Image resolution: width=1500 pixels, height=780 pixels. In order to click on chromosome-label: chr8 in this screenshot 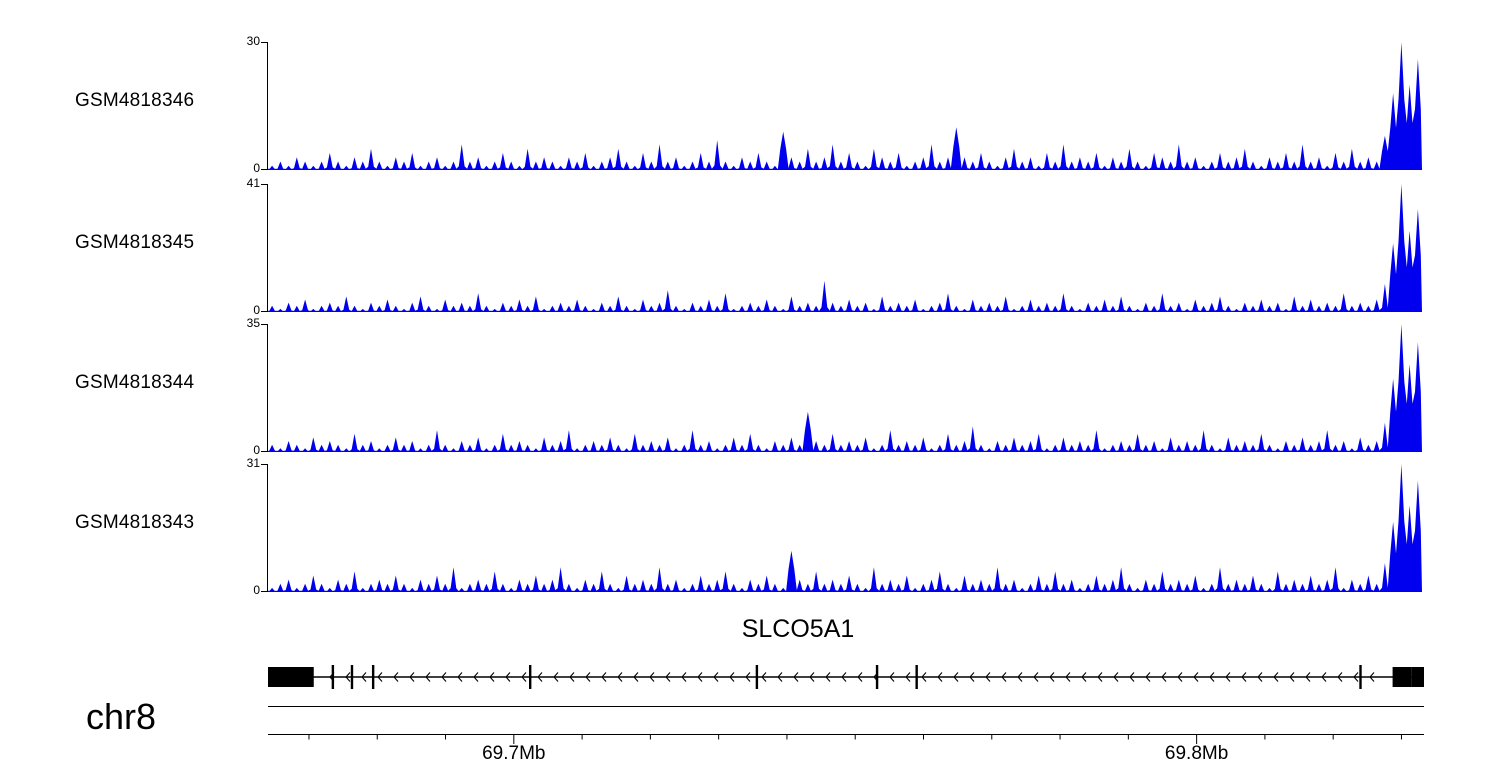, I will do `click(121, 716)`.